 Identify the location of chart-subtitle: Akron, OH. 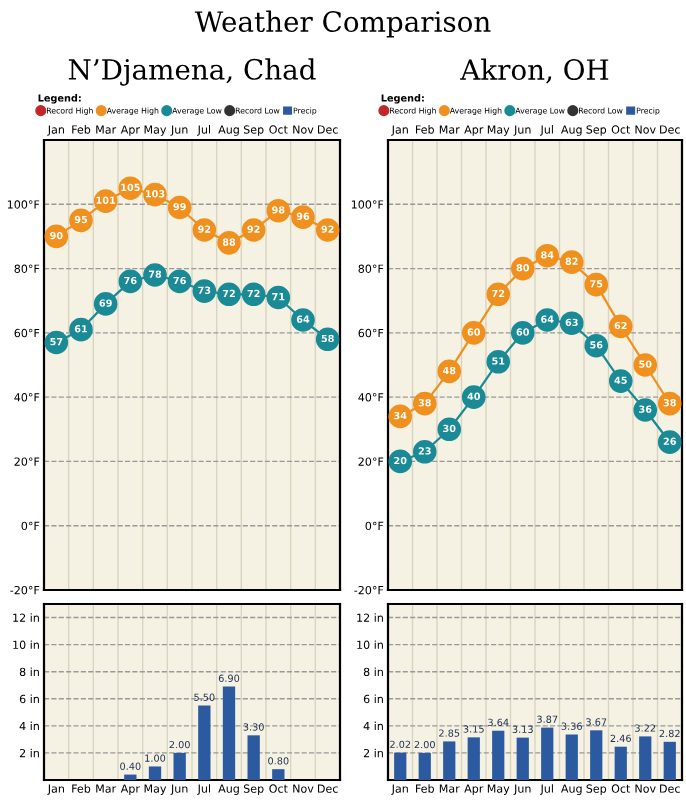
(534, 71).